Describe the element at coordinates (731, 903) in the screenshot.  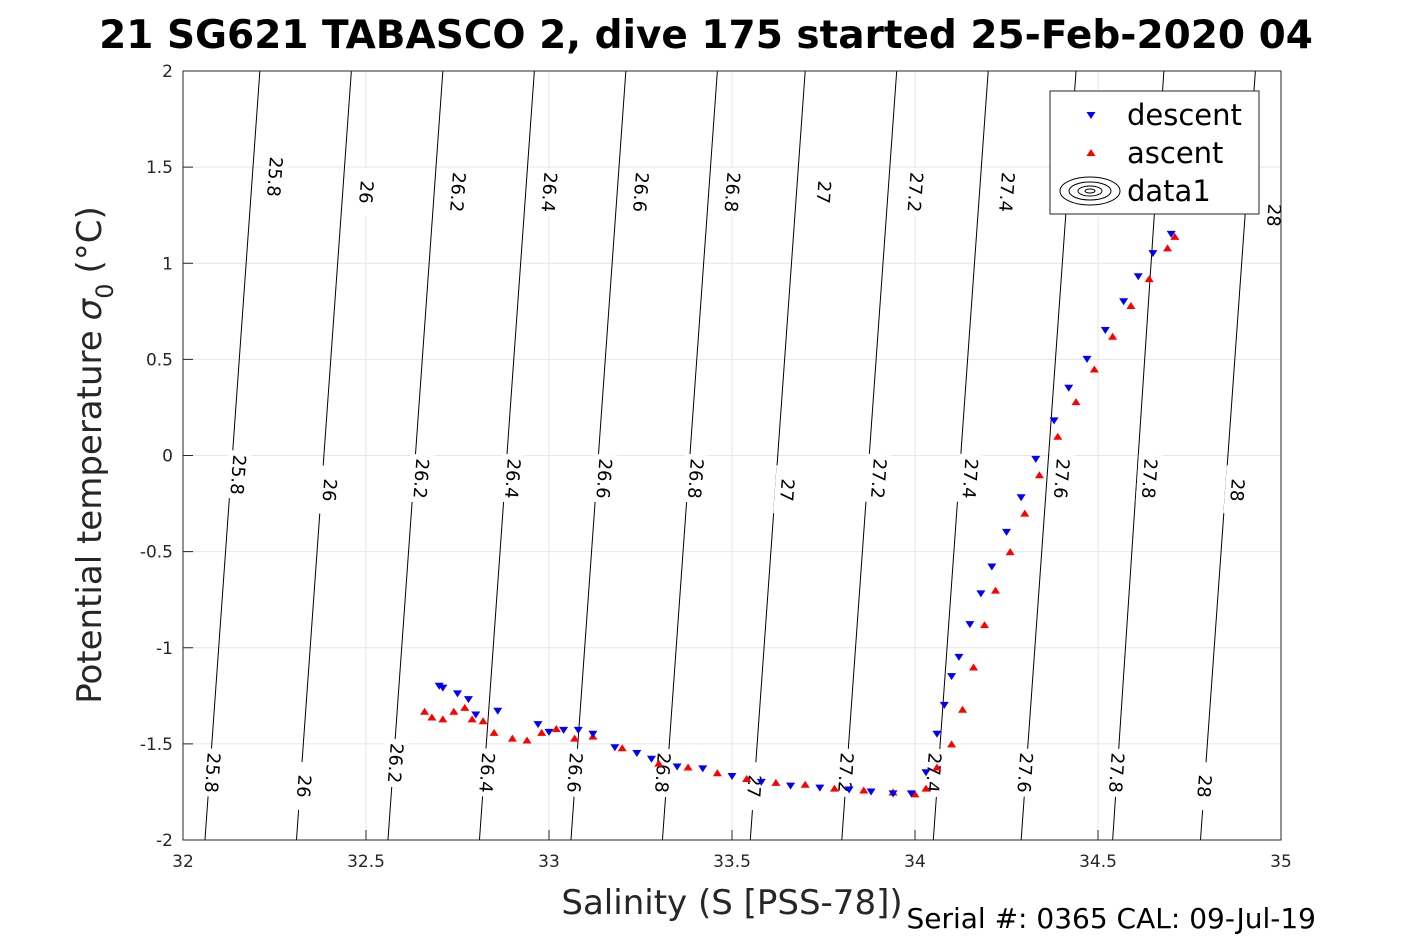
I see `x-axis-label: Salinity (S [PSS-78])` at that location.